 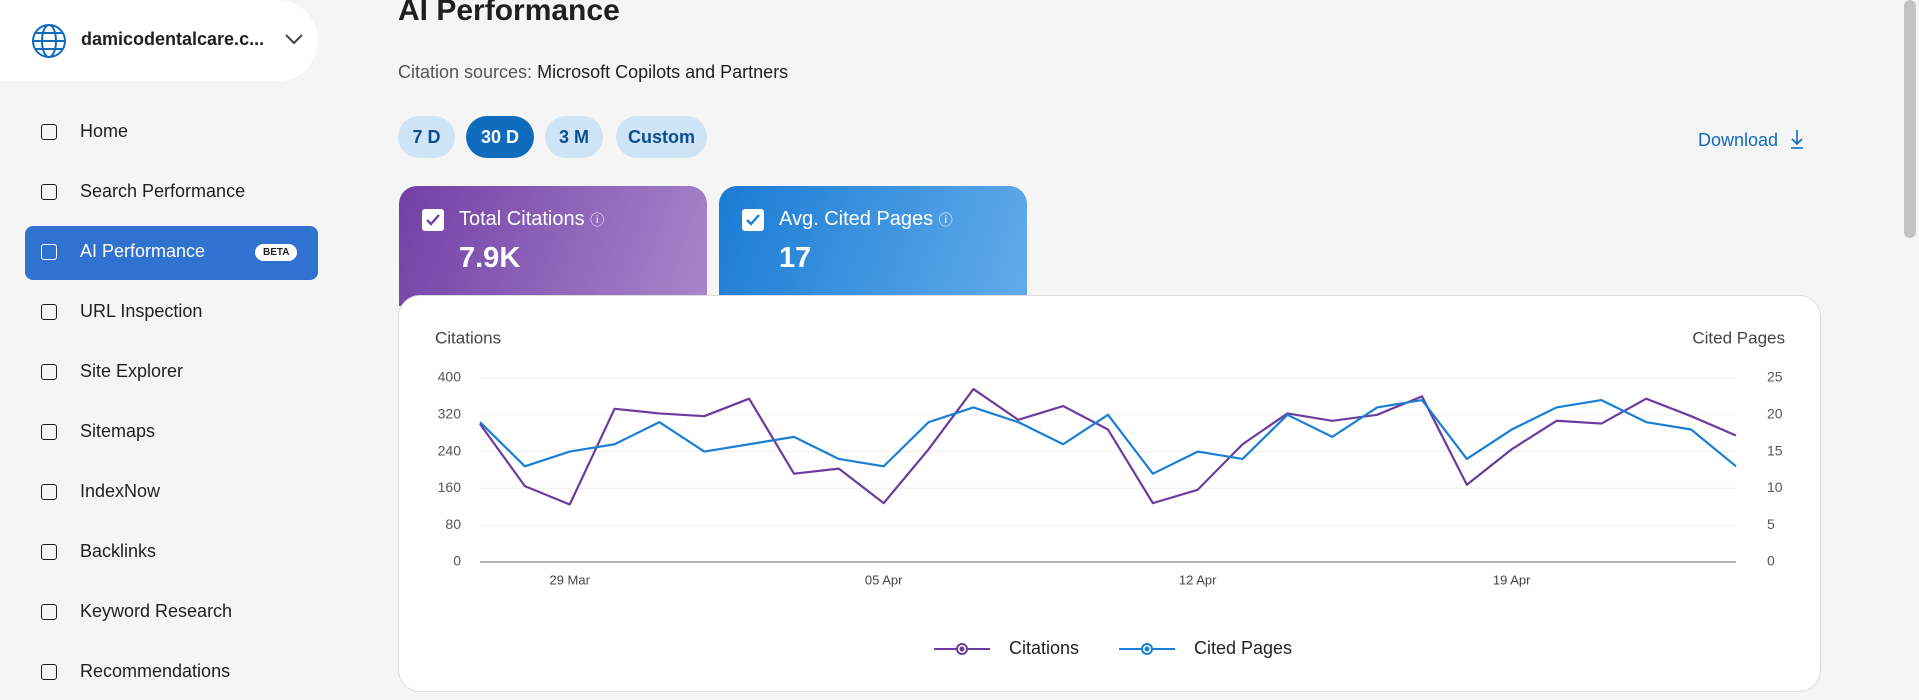 I want to click on sources-value: Microsoft Copilots and Partners, so click(x=663, y=72).